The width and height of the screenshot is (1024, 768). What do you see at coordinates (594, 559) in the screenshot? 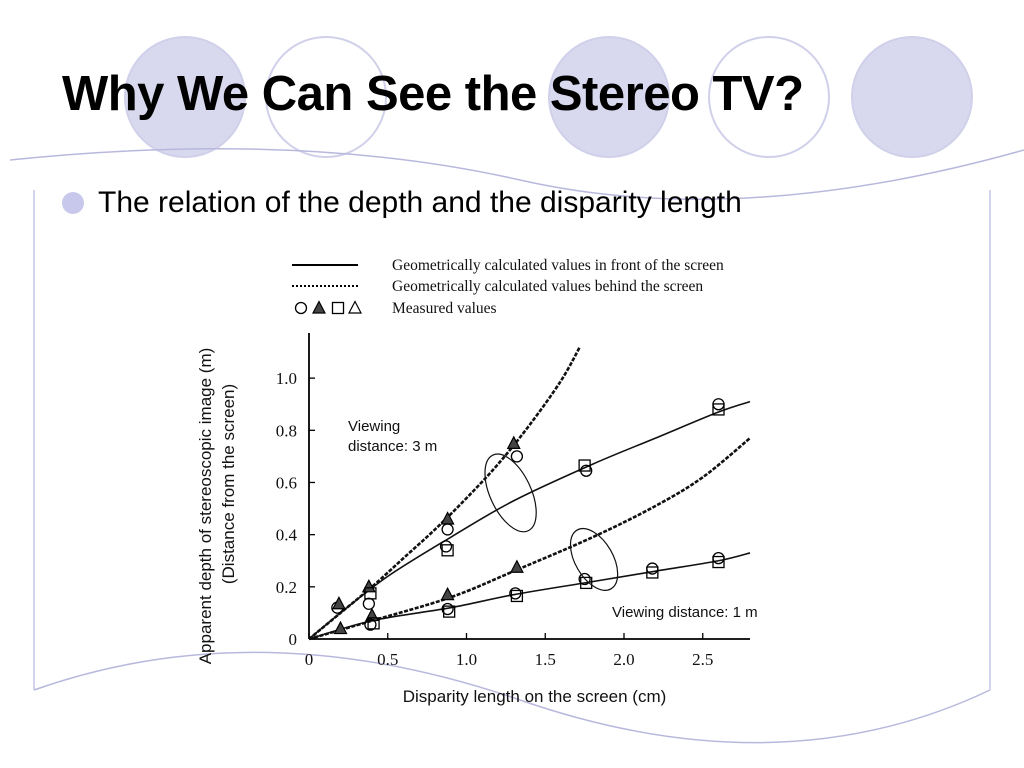
I see `grouping-ellipse-1m` at bounding box center [594, 559].